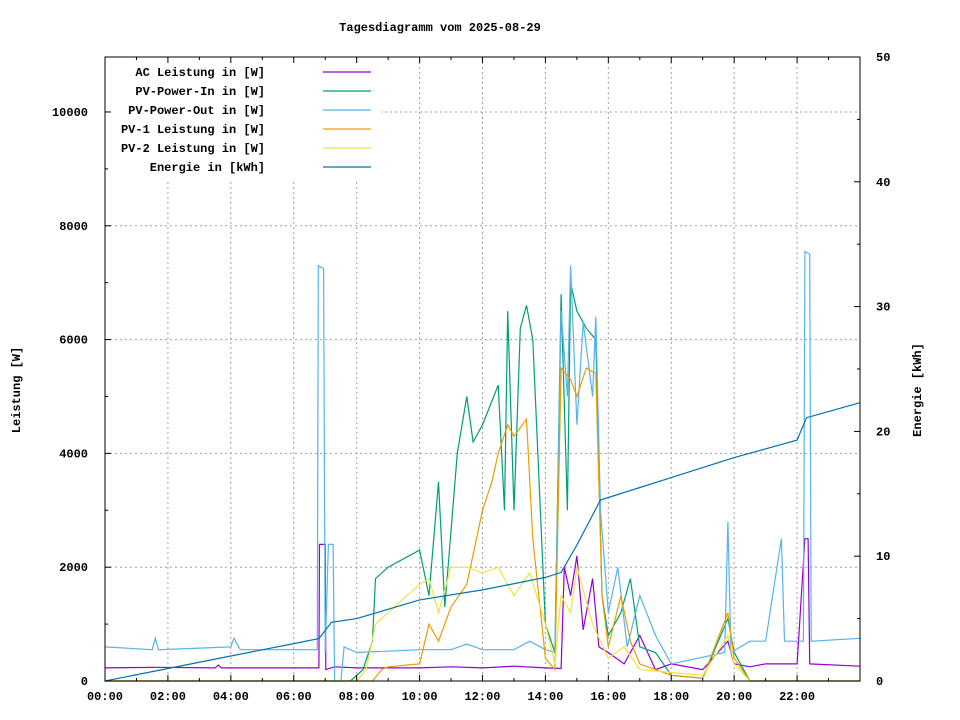 The height and width of the screenshot is (720, 960). What do you see at coordinates (105, 697) in the screenshot?
I see `x-tick-label: 00:00` at bounding box center [105, 697].